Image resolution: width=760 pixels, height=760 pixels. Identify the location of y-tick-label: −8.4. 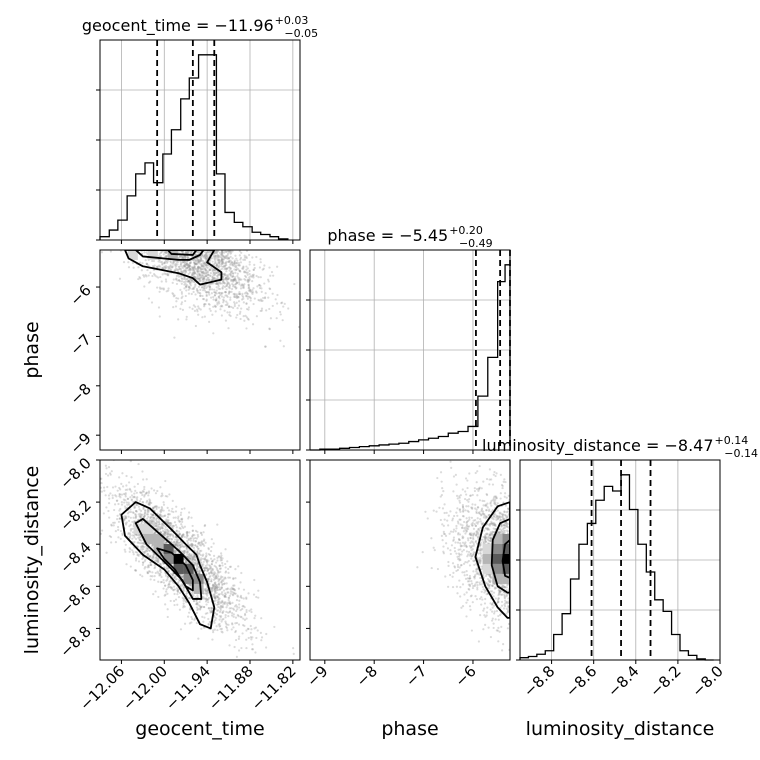
(75, 557).